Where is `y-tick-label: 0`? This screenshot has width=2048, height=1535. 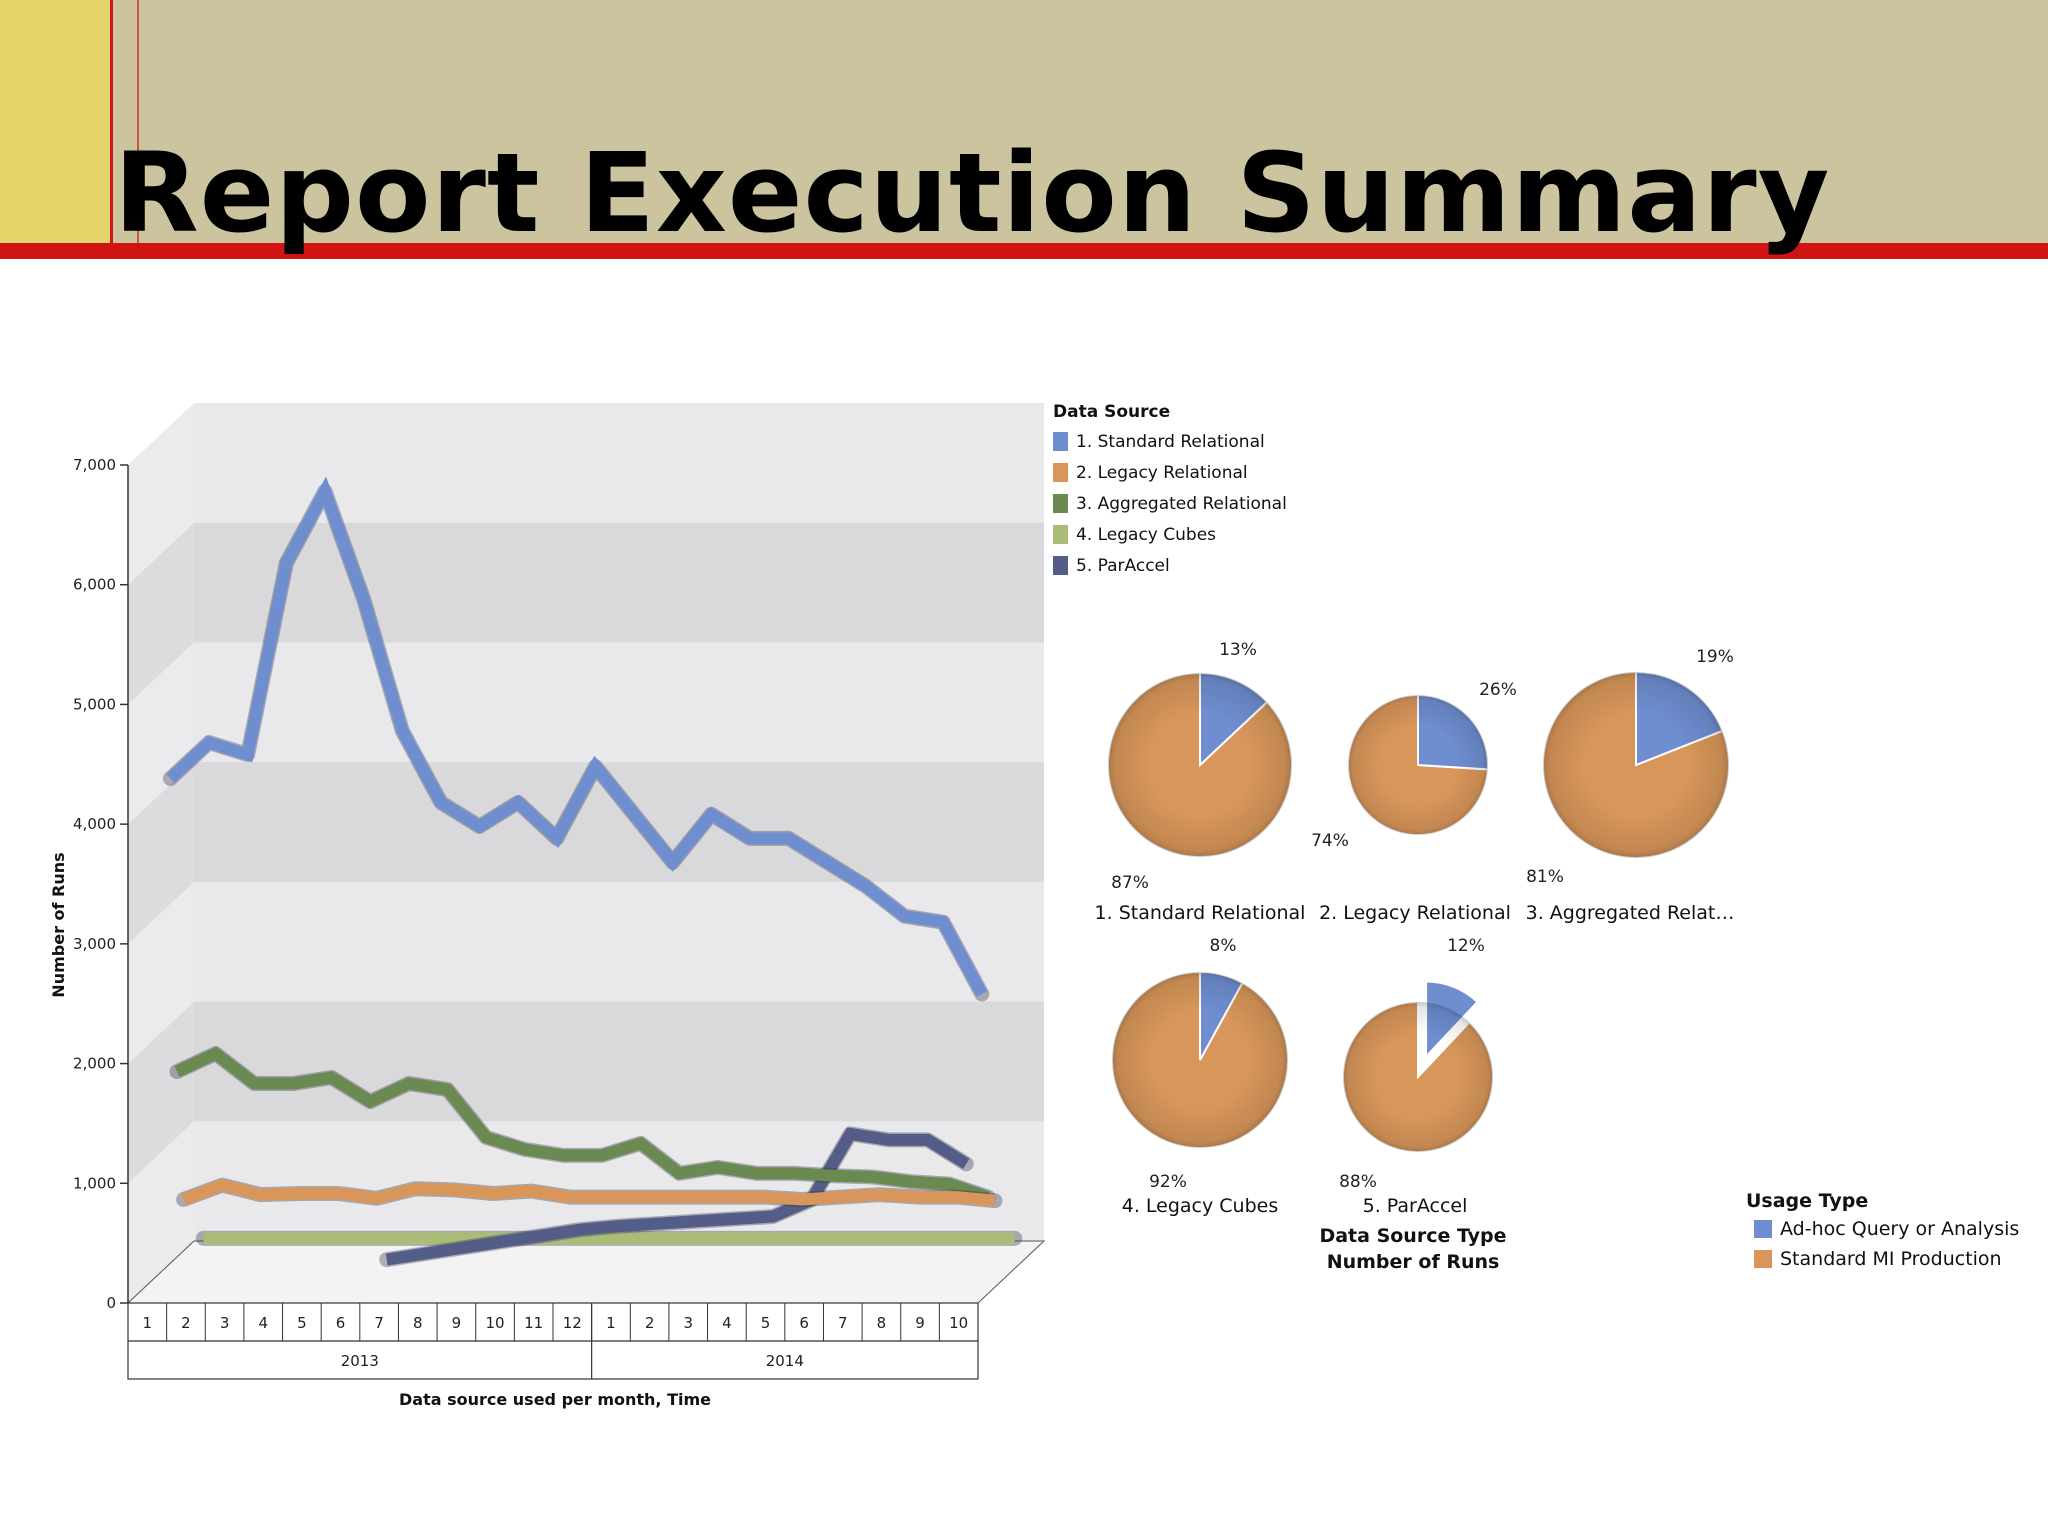
y-tick-label: 0 is located at coordinates (111, 1303).